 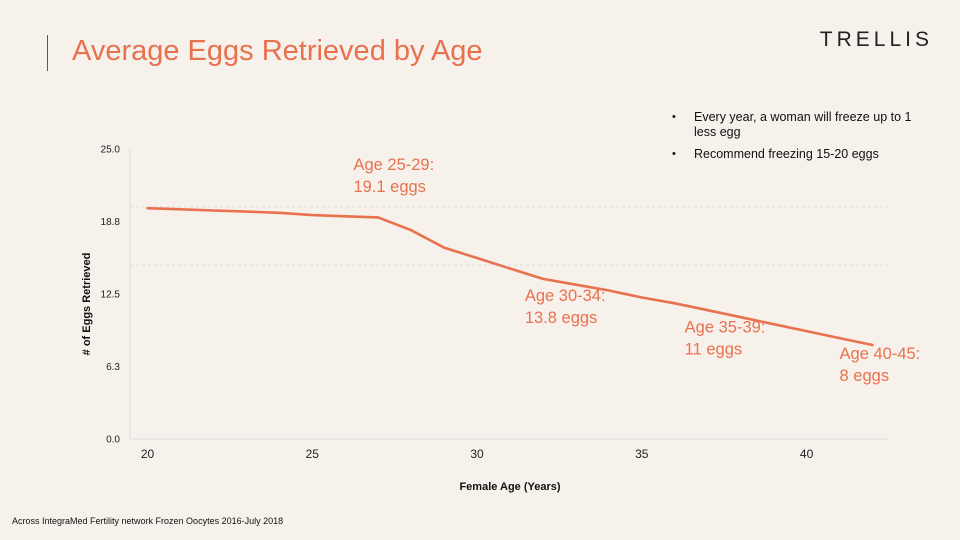 What do you see at coordinates (880, 354) in the screenshot?
I see `annotation-label-3: Age 40-45:` at bounding box center [880, 354].